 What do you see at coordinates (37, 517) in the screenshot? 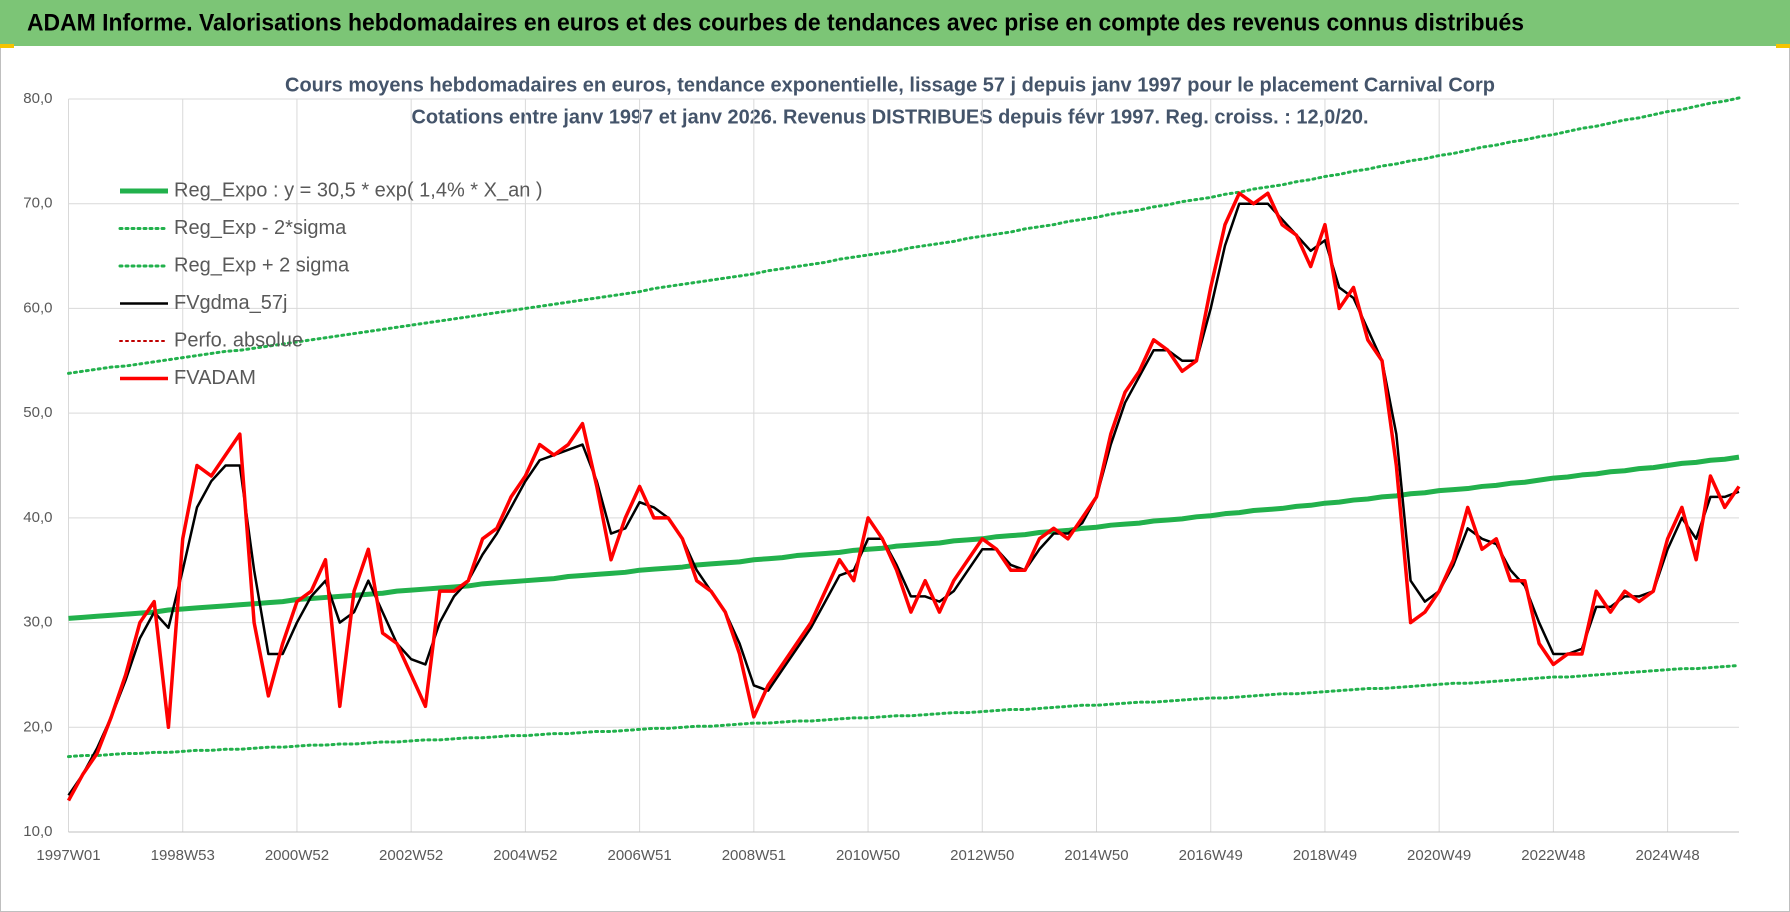
I see `y-tick-label: 40,0` at bounding box center [37, 517].